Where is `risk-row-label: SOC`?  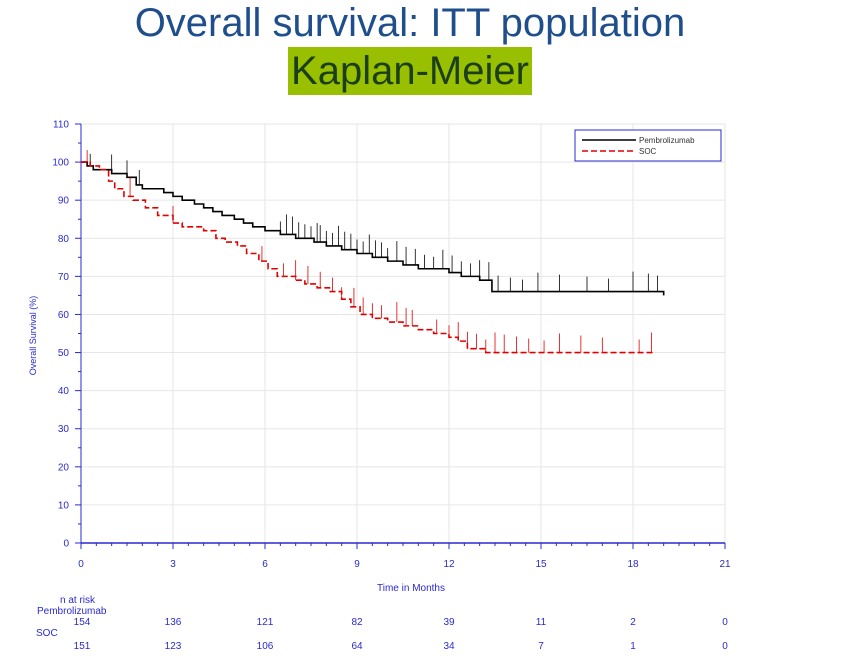
risk-row-label: SOC is located at coordinates (47, 633).